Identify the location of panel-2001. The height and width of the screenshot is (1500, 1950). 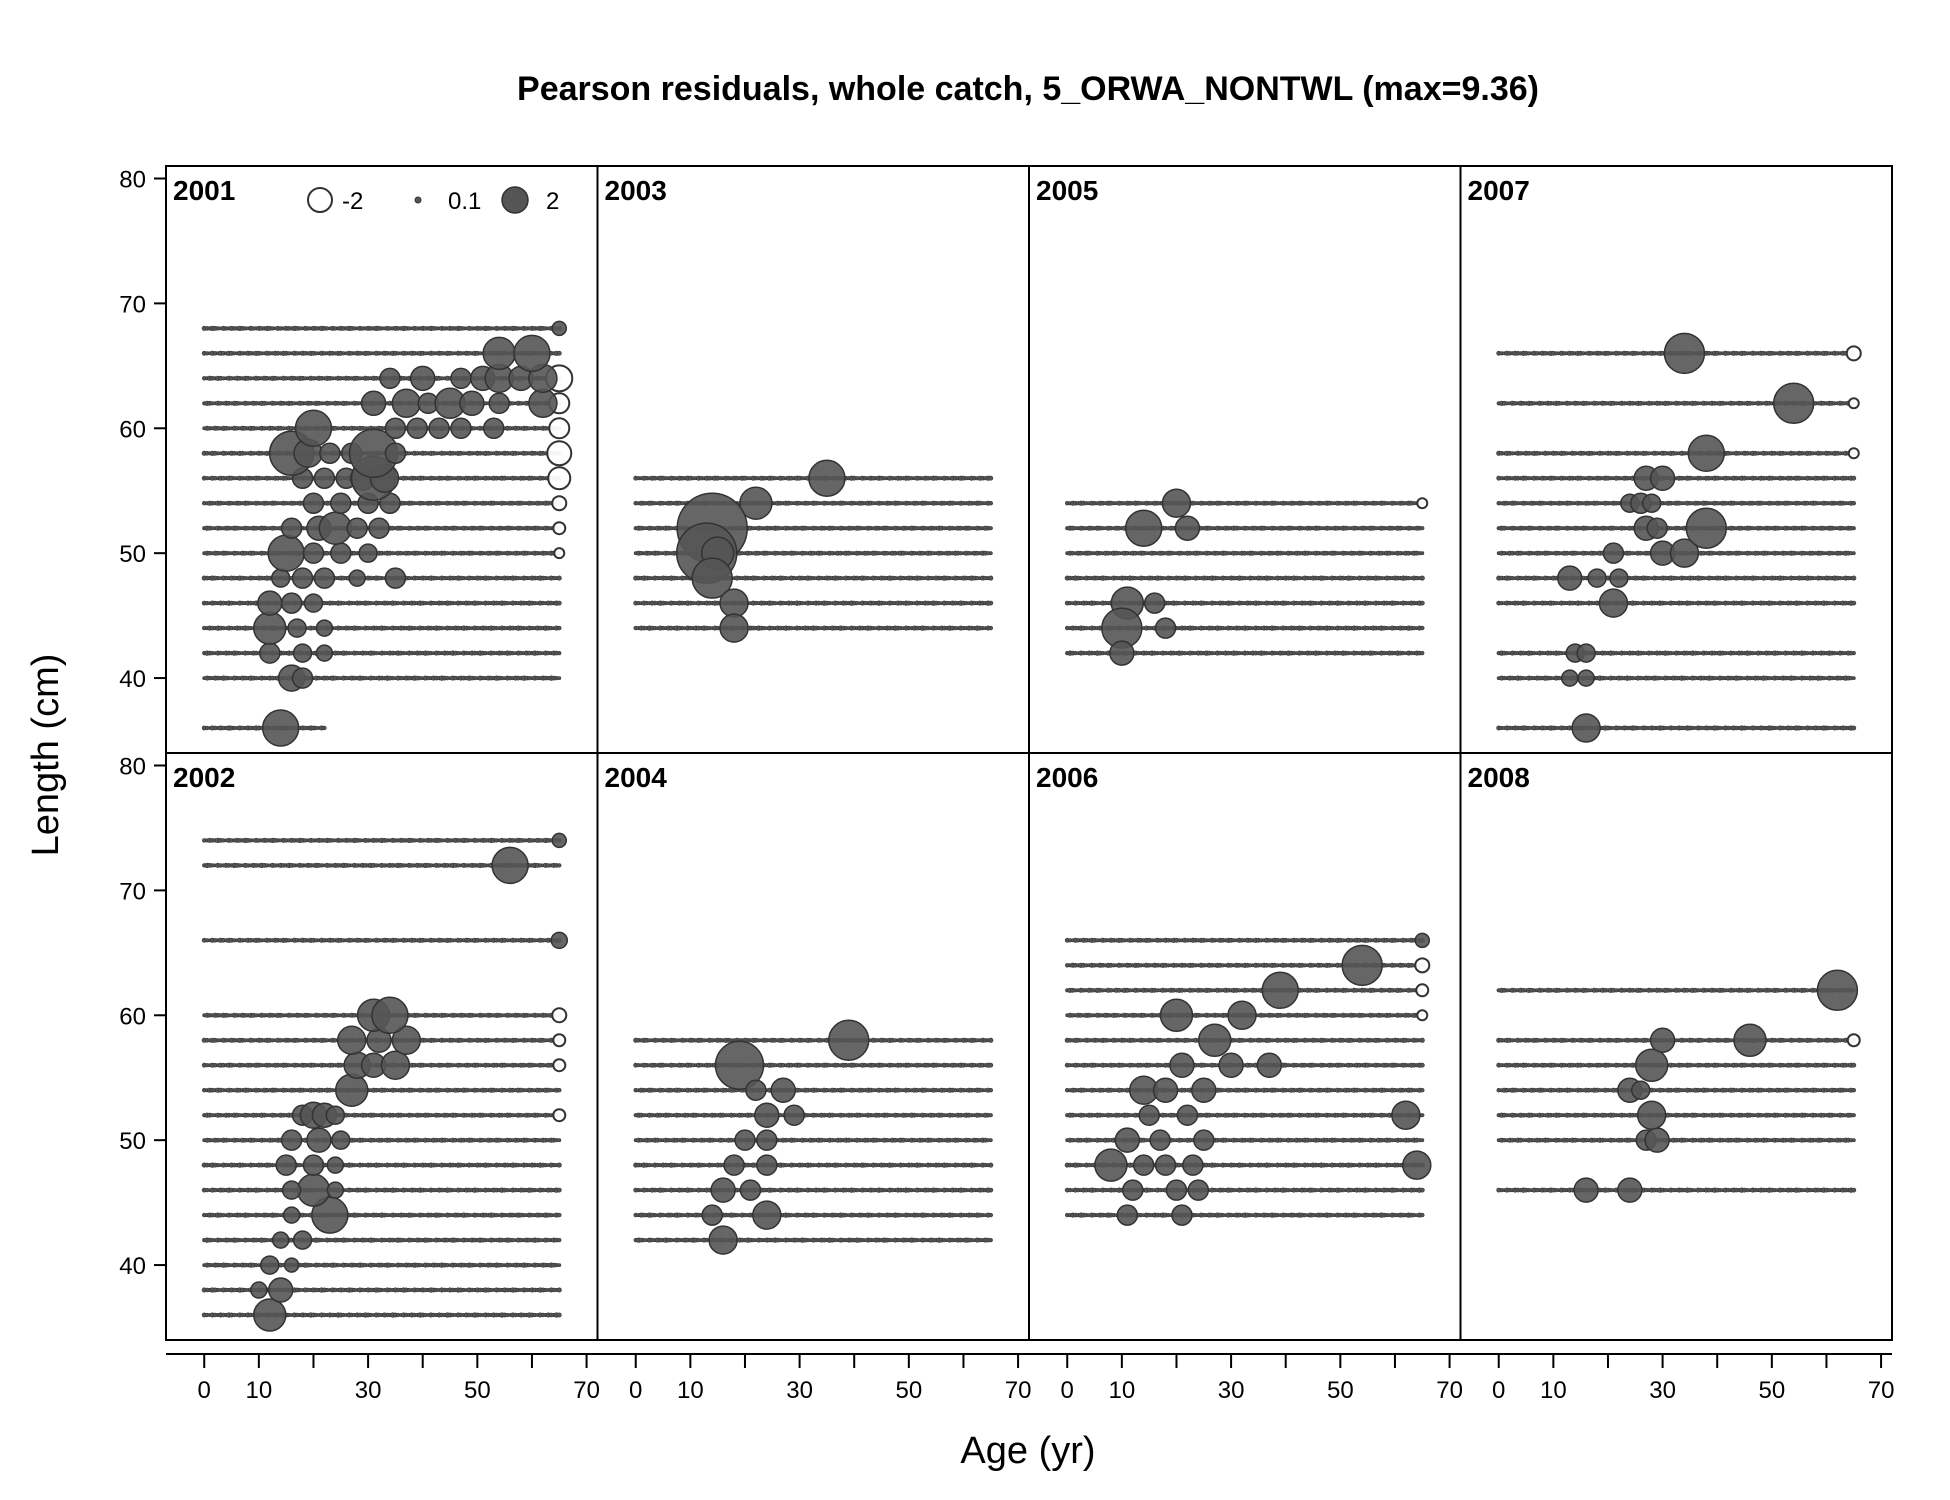
(387, 533).